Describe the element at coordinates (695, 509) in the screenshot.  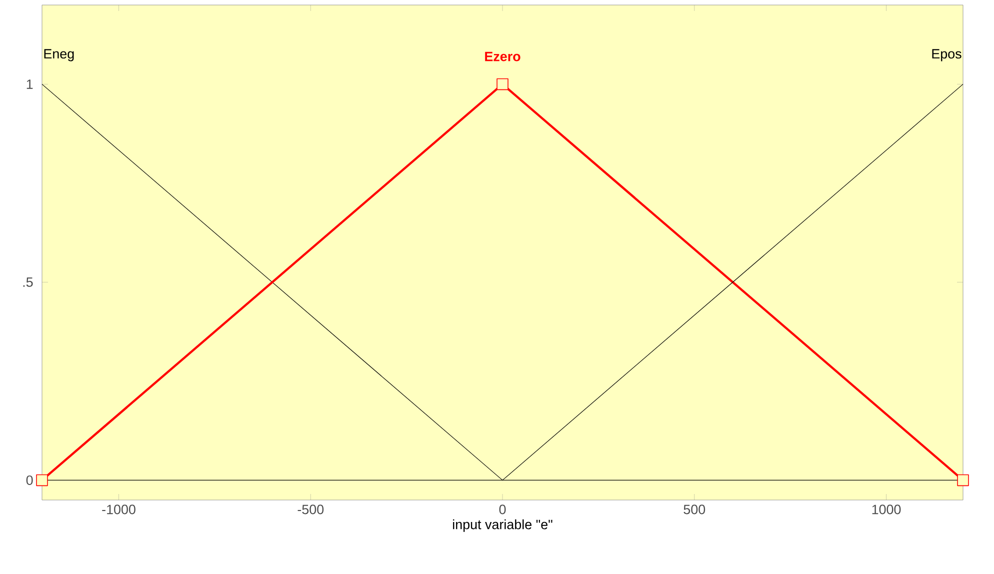
I see `x-tick-label: 500` at that location.